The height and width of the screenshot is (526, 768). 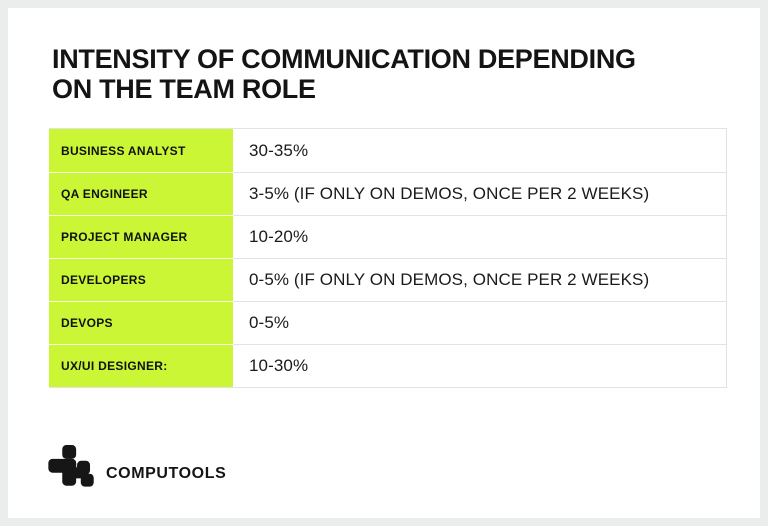 I want to click on page-title-line1: INTENSITY OF COMMUNICATION DEPENDING, so click(x=344, y=59).